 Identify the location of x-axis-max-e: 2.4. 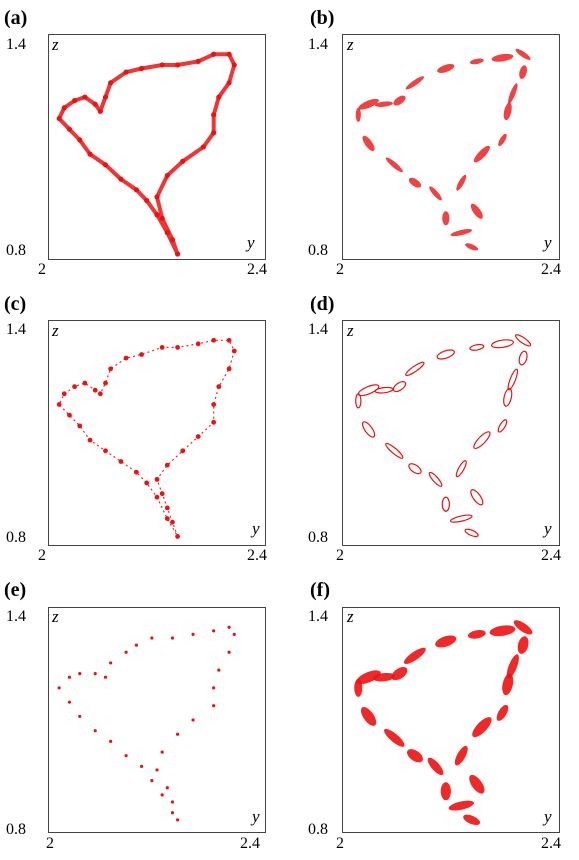
(250, 843).